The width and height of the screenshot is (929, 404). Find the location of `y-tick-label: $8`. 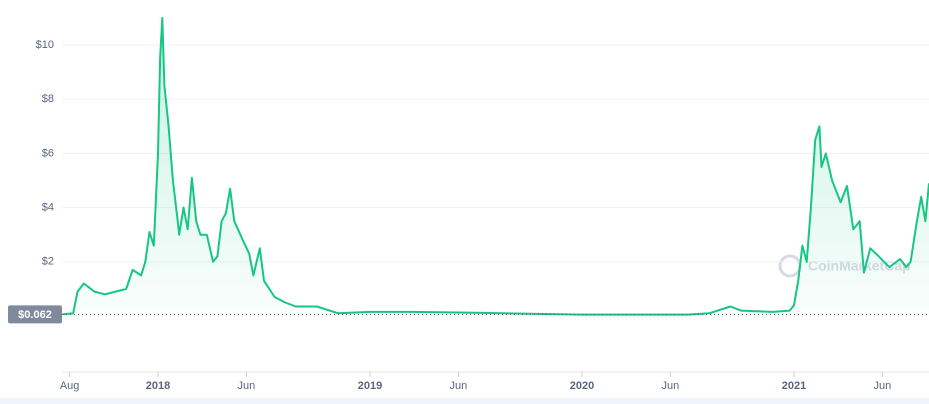

y-tick-label: $8 is located at coordinates (48, 99).